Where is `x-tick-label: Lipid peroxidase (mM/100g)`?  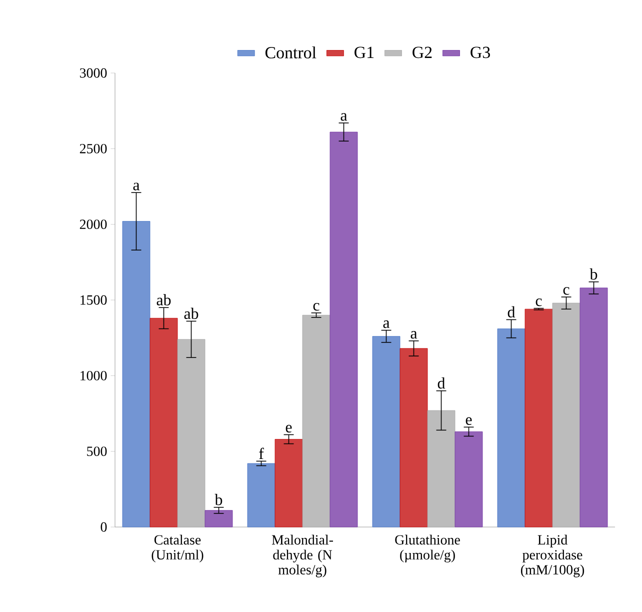
x-tick-label: Lipid peroxidase (mM/100g) is located at coordinates (552, 556).